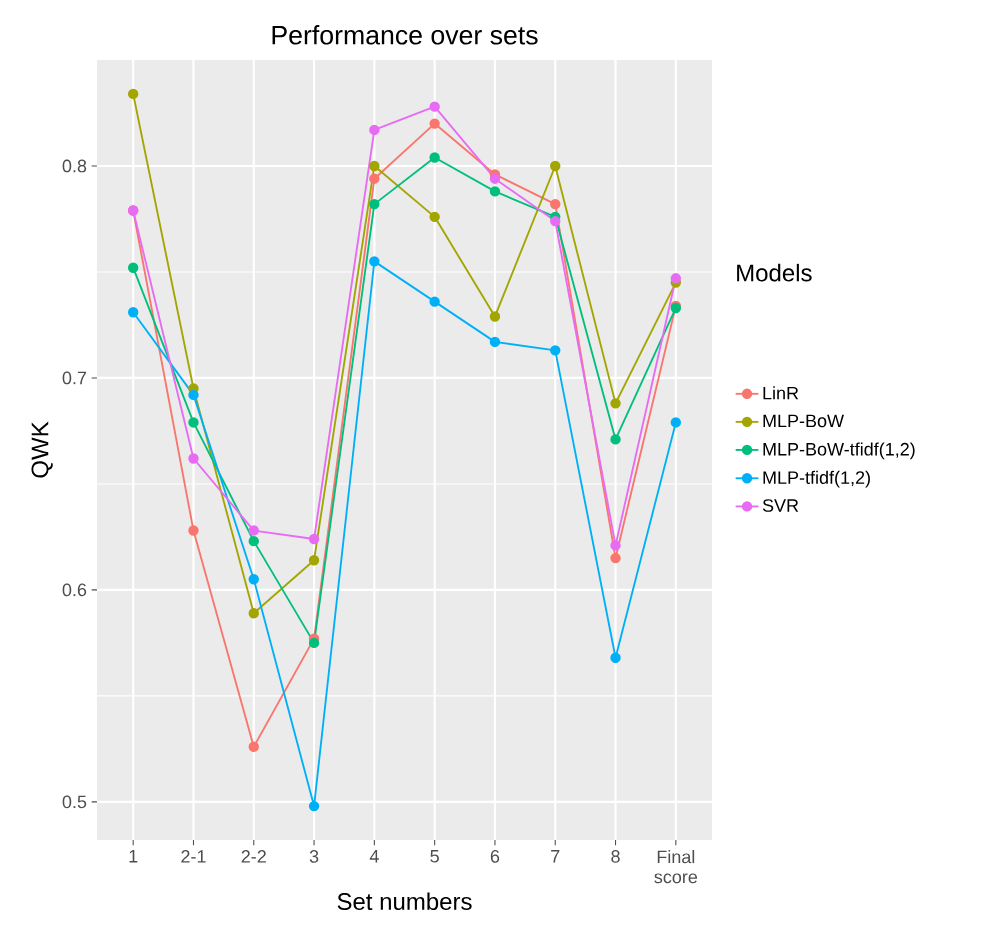  Describe the element at coordinates (816, 479) in the screenshot. I see `legend-label: MLP-tfidf(1,2)` at that location.